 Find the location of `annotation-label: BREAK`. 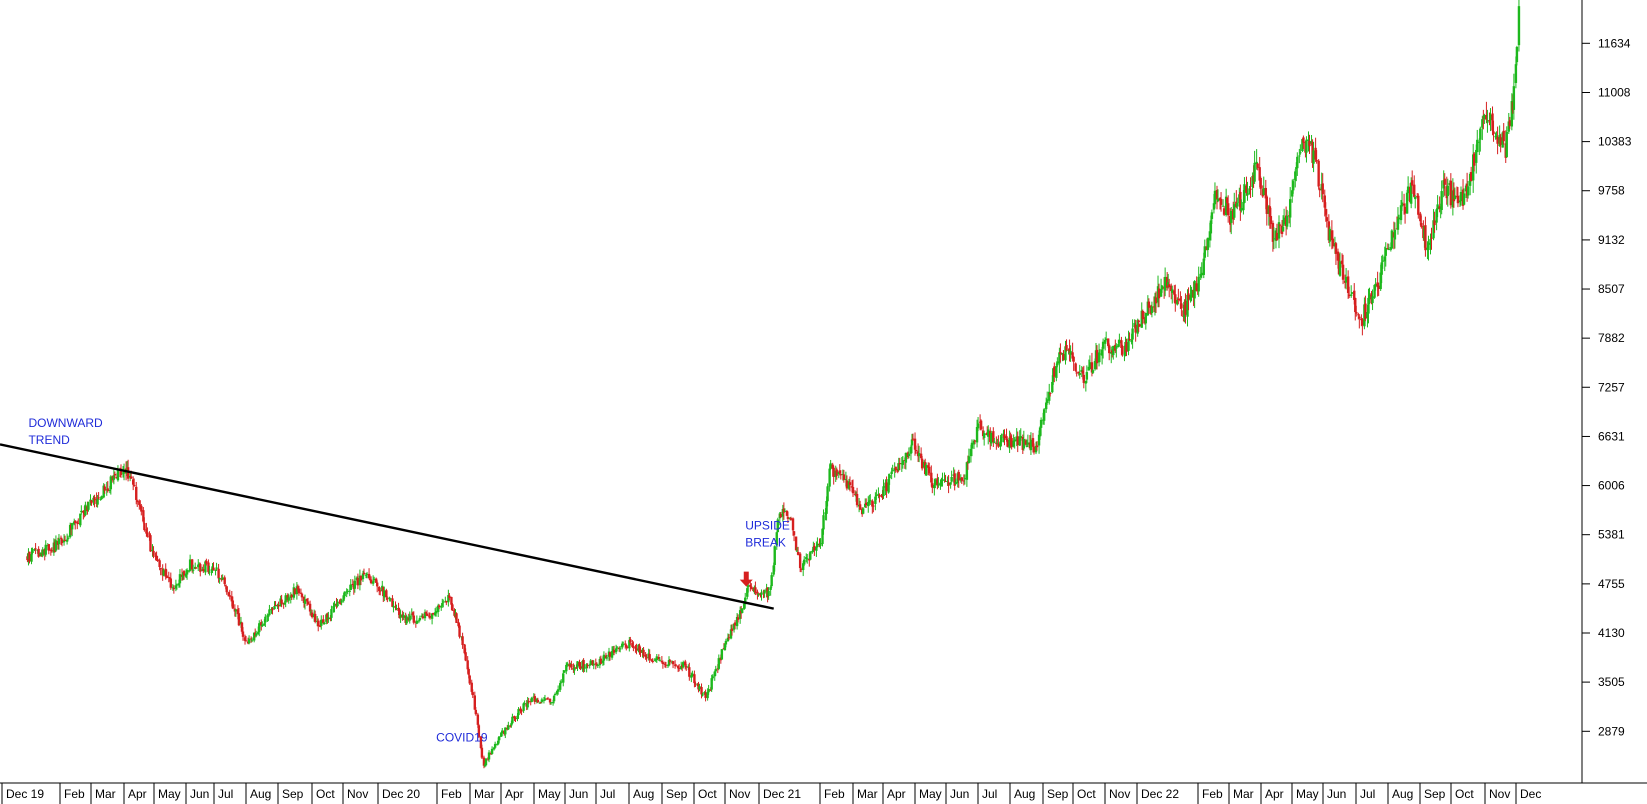

annotation-label: BREAK is located at coordinates (765, 542).